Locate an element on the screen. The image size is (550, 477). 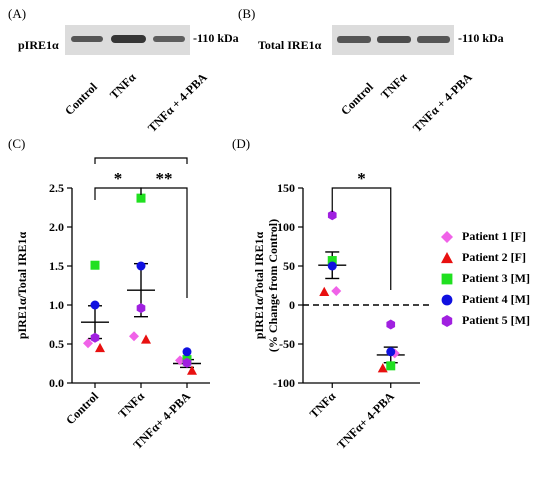
y-tick-label: 1.0 is located at coordinates (56, 305).